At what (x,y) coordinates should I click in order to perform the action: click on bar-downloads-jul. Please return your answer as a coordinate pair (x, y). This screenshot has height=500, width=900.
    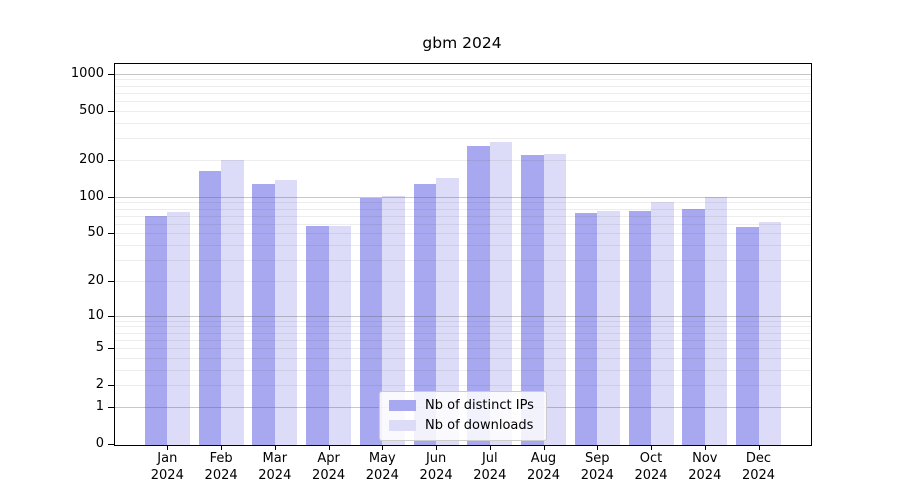
    Looking at the image, I should click on (501, 293).